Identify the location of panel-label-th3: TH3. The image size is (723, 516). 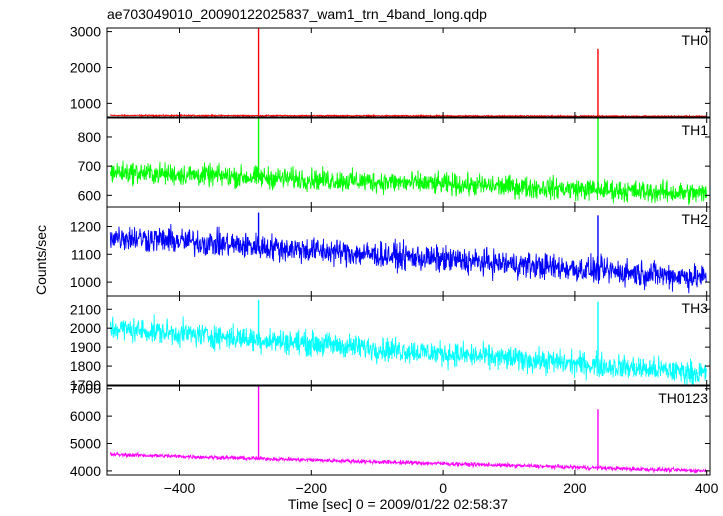
(695, 308).